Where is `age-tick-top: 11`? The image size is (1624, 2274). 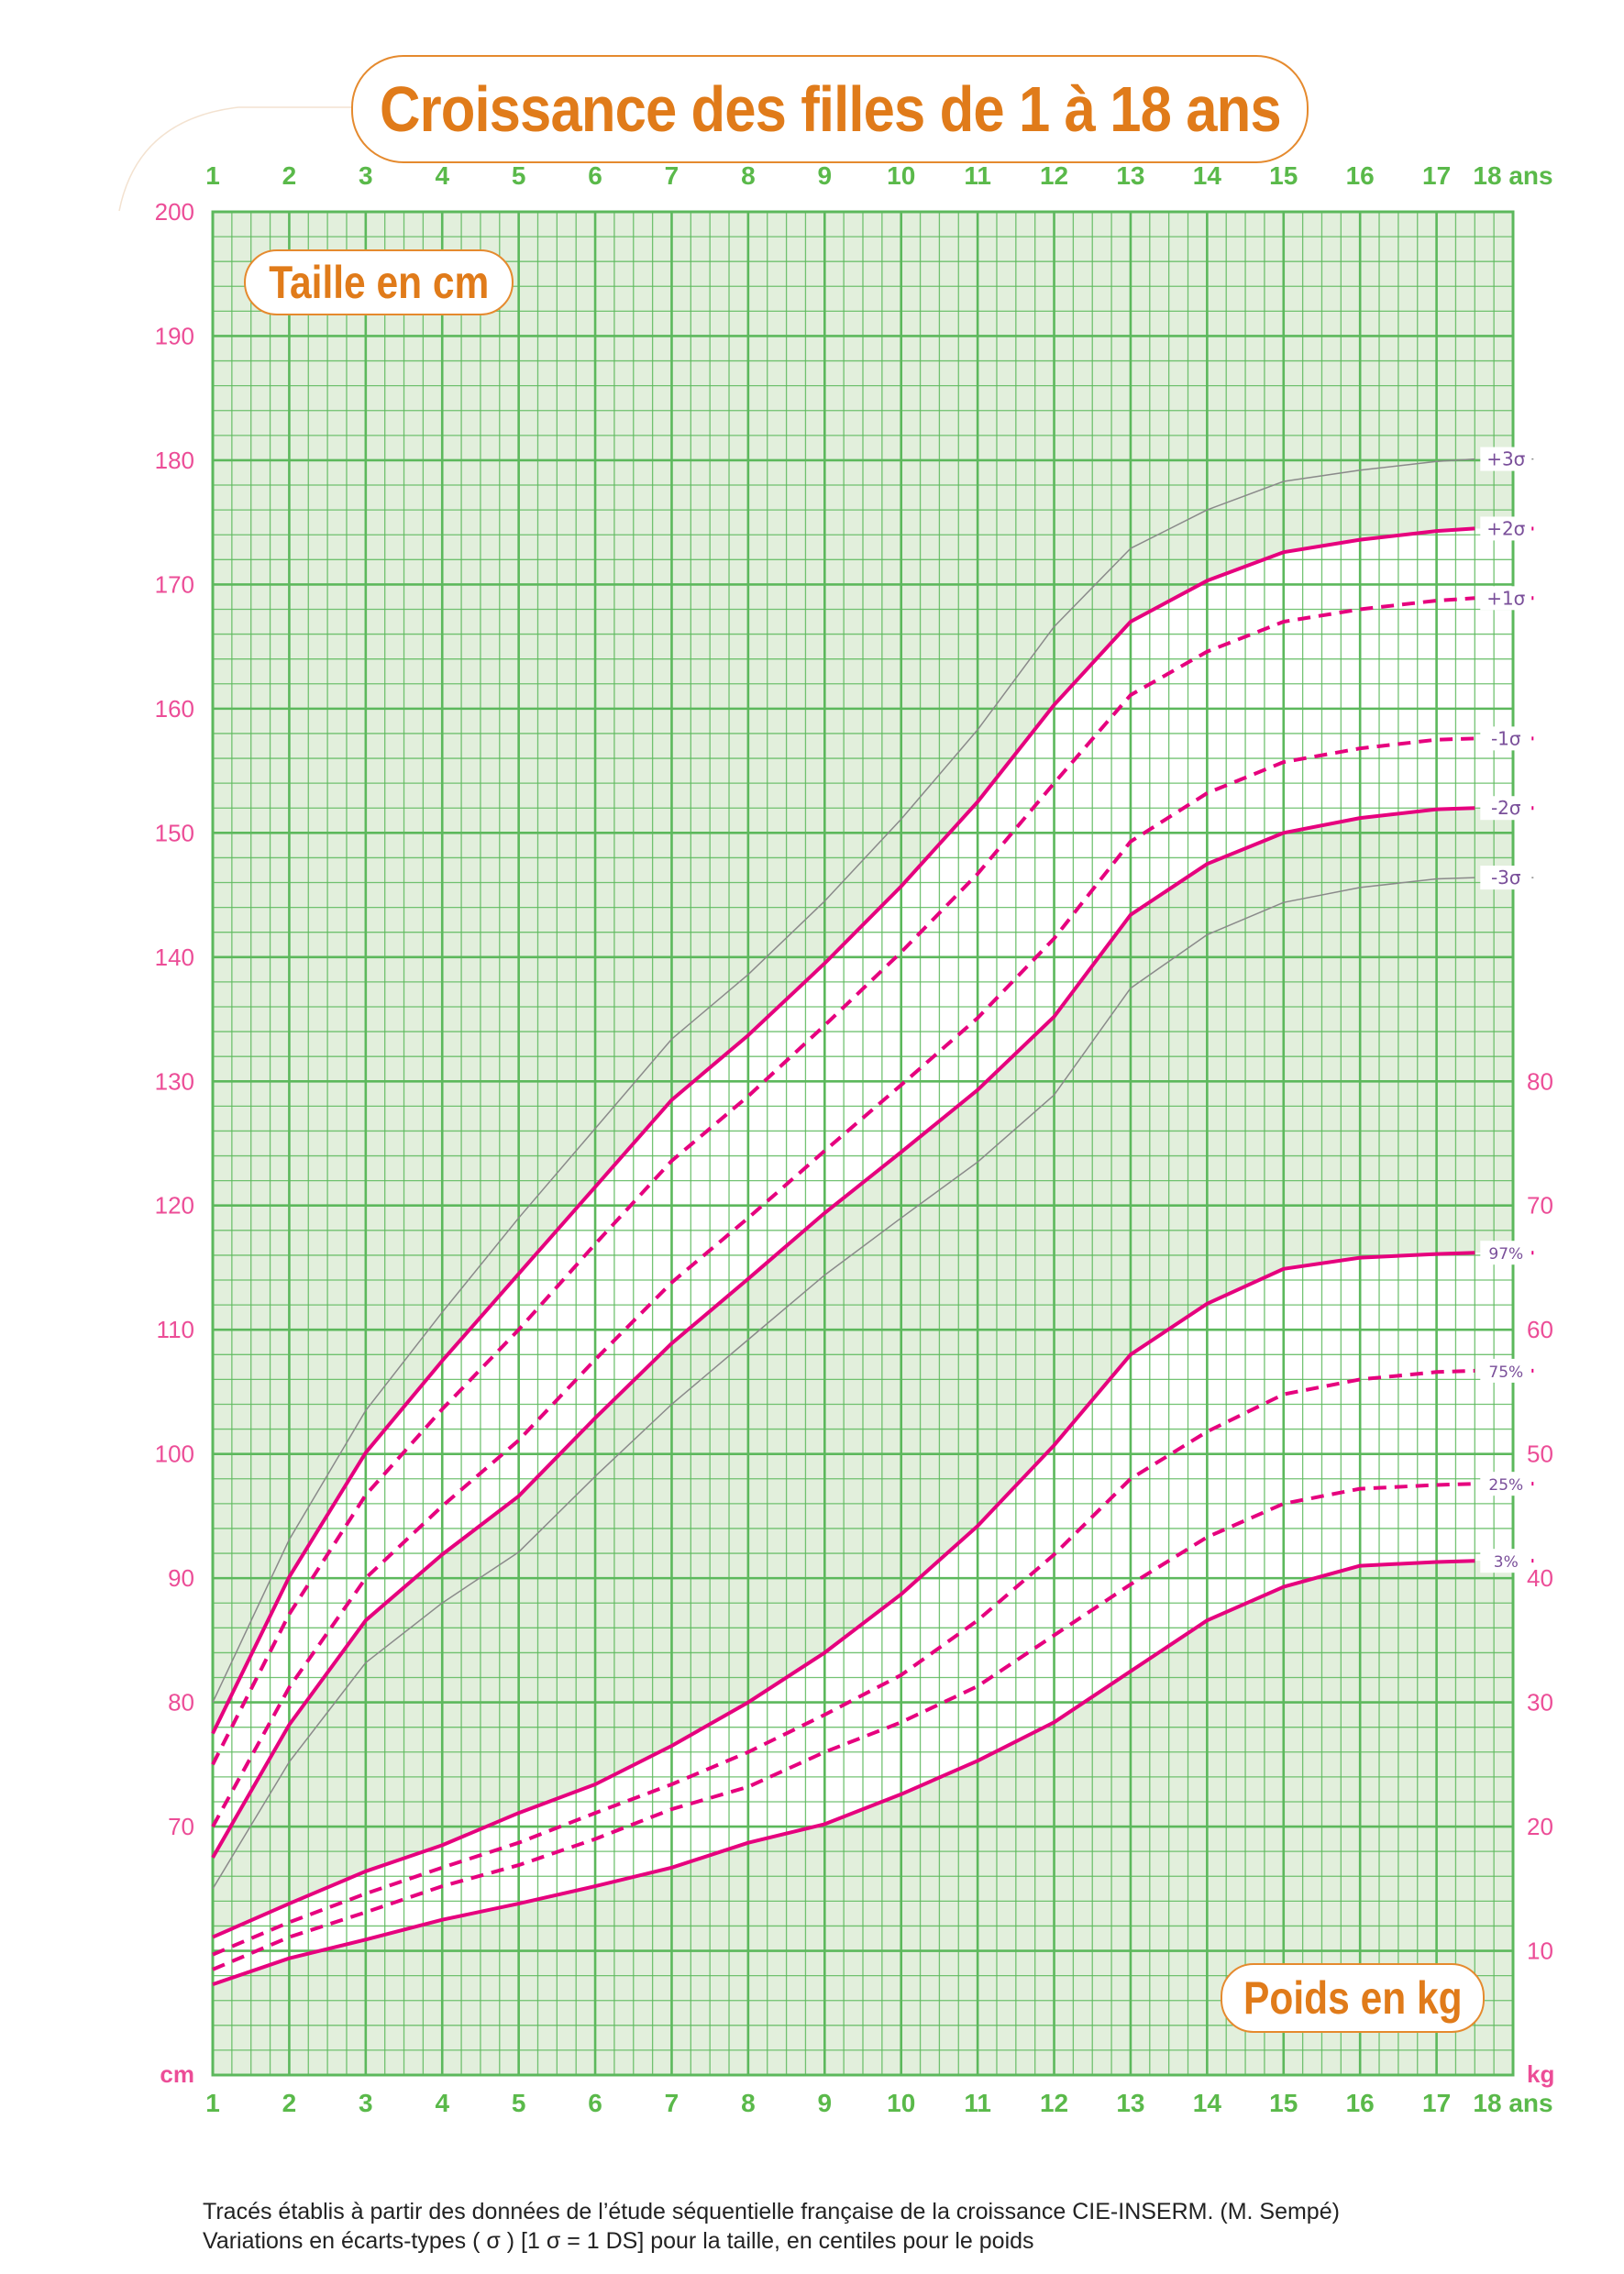 age-tick-top: 11 is located at coordinates (977, 176).